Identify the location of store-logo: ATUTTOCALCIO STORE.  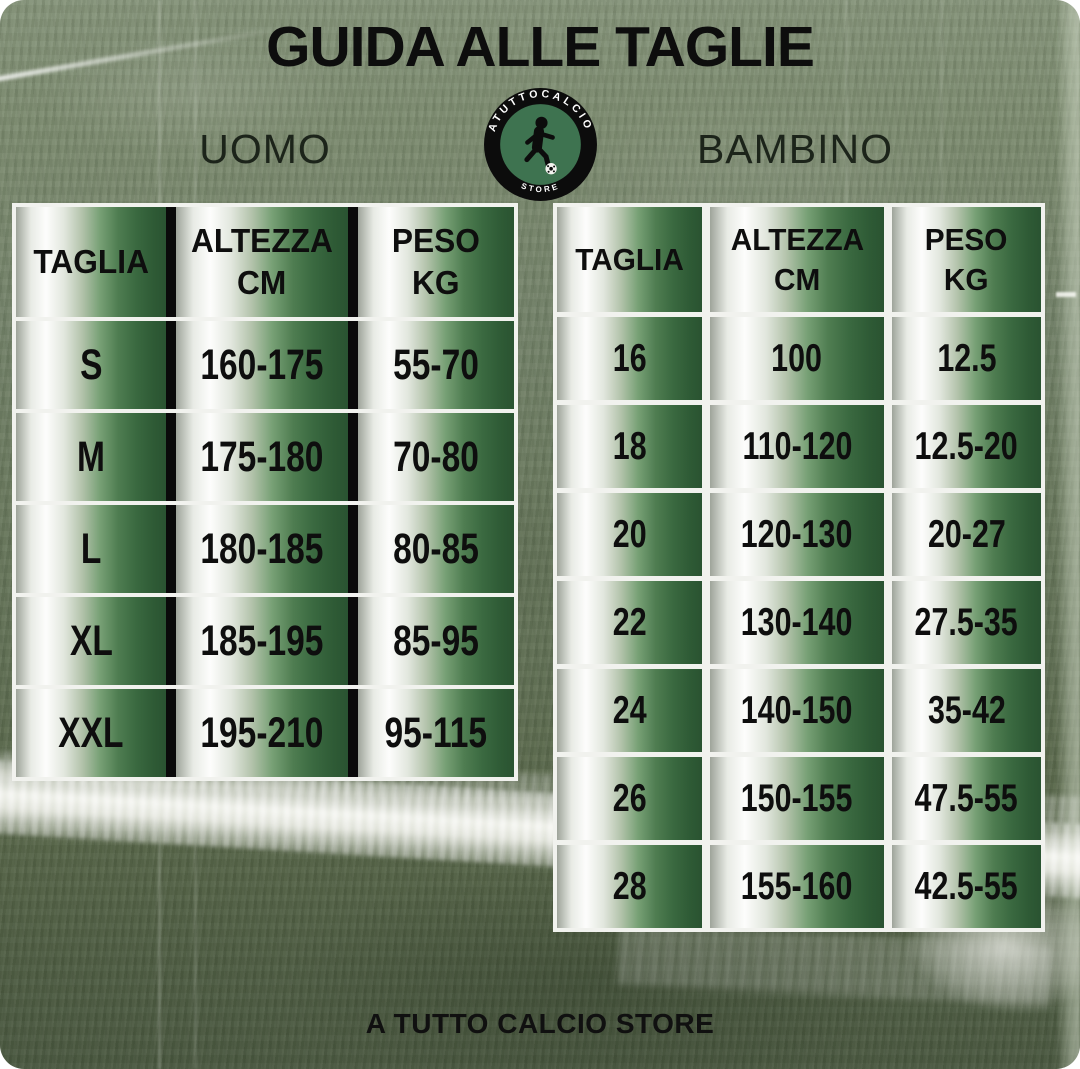
(540, 144).